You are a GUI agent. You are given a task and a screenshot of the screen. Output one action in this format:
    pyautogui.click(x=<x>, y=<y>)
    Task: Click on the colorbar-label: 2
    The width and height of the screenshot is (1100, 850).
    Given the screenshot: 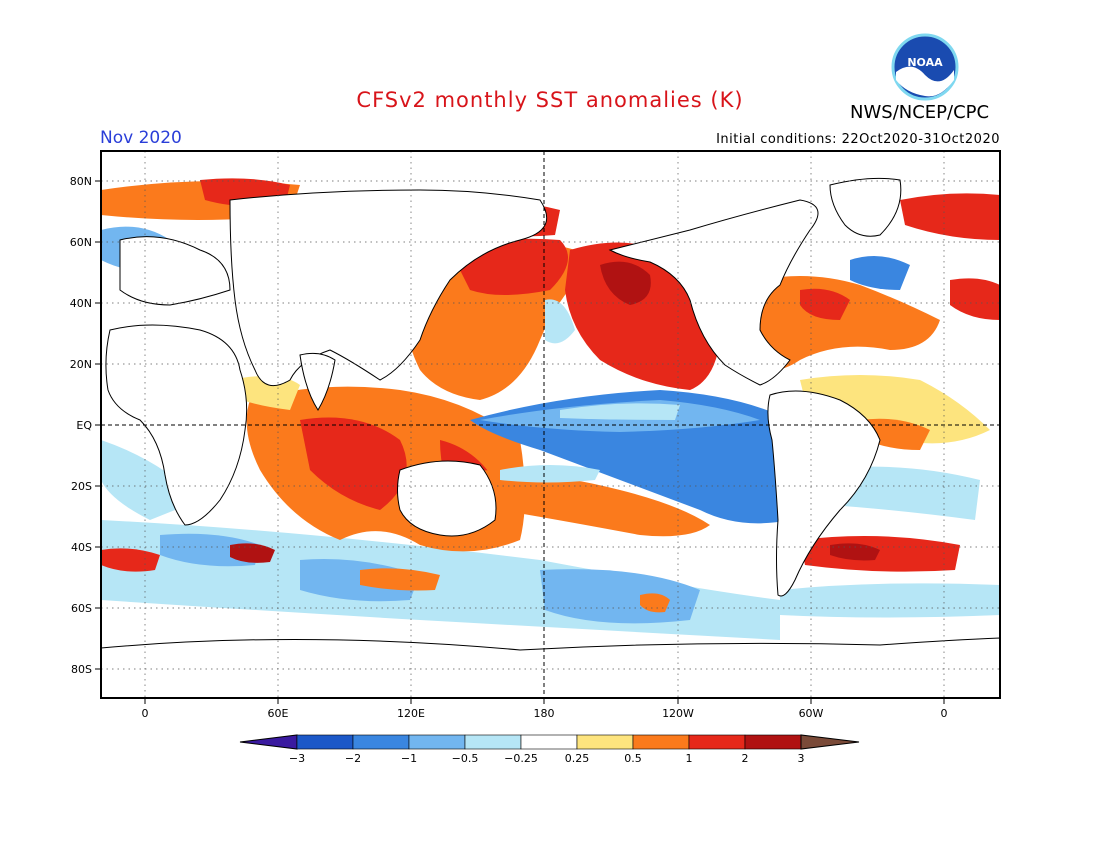 What is the action you would take?
    pyautogui.click(x=745, y=758)
    